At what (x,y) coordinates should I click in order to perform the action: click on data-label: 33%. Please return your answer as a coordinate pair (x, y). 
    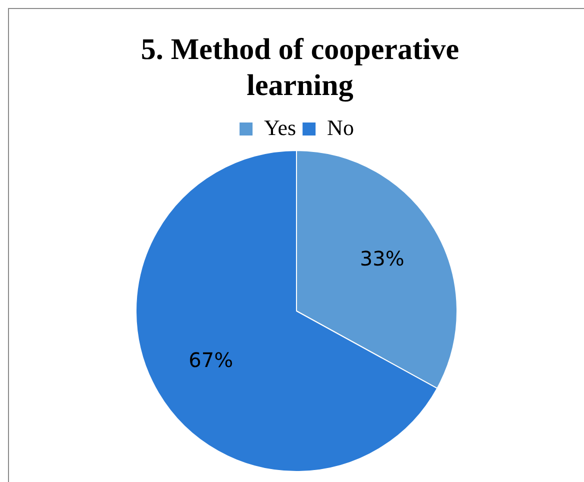
    Looking at the image, I should click on (382, 258).